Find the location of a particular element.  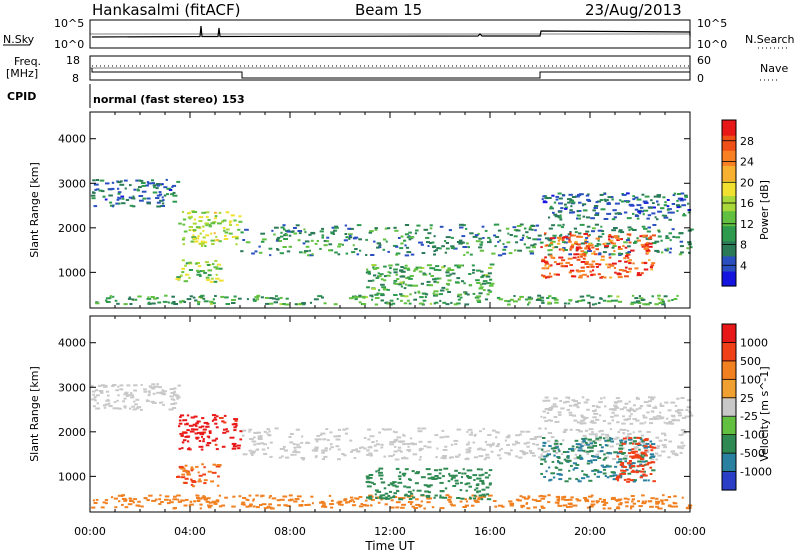

power-colorbar-segment is located at coordinates (729, 128).